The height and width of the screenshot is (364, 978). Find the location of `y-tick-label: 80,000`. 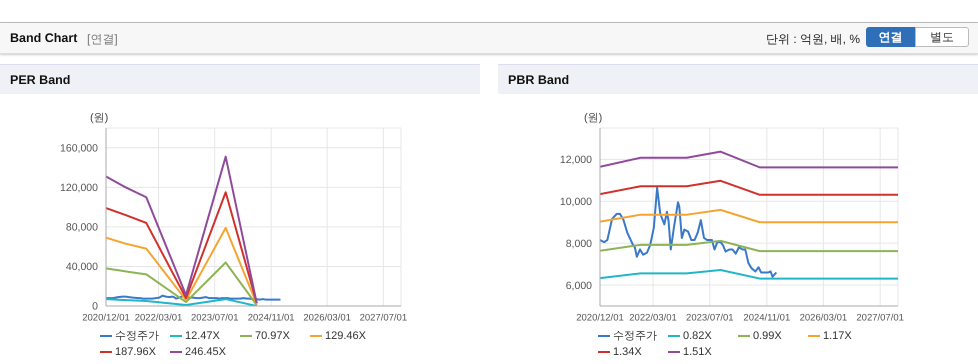

y-tick-label: 80,000 is located at coordinates (82, 228).